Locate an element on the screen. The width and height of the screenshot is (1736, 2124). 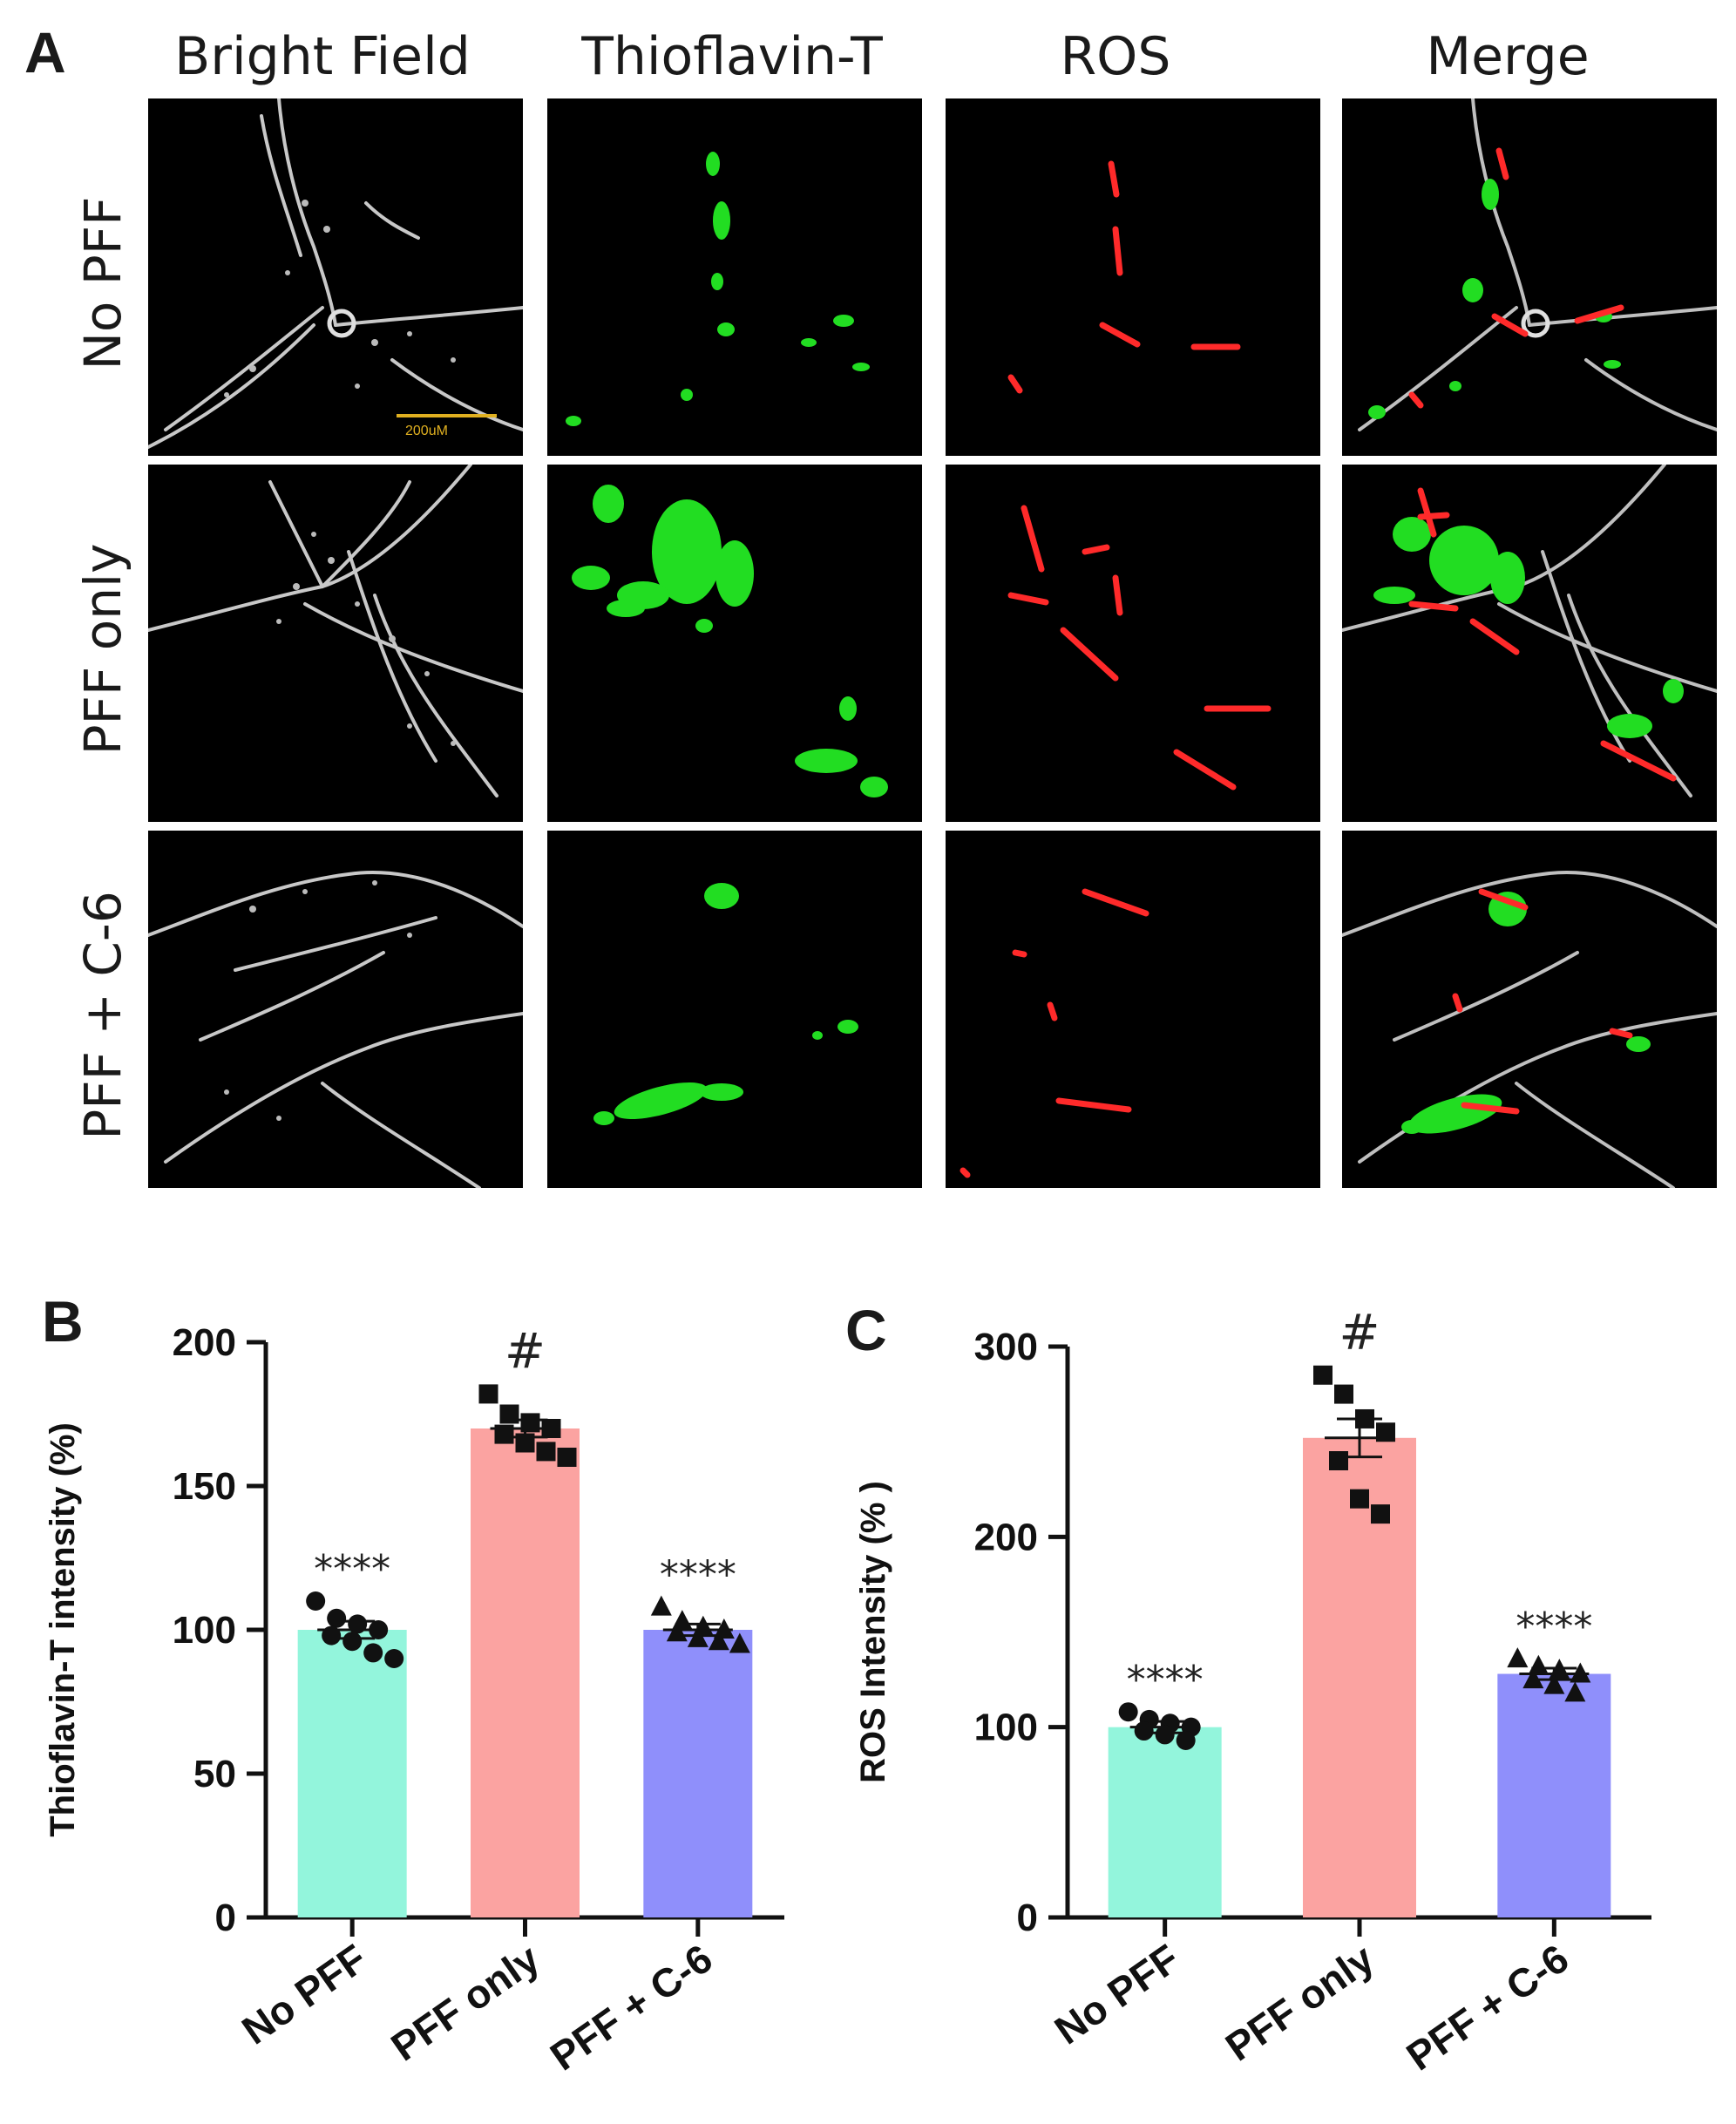
panel-label-c: C is located at coordinates (866, 1330).